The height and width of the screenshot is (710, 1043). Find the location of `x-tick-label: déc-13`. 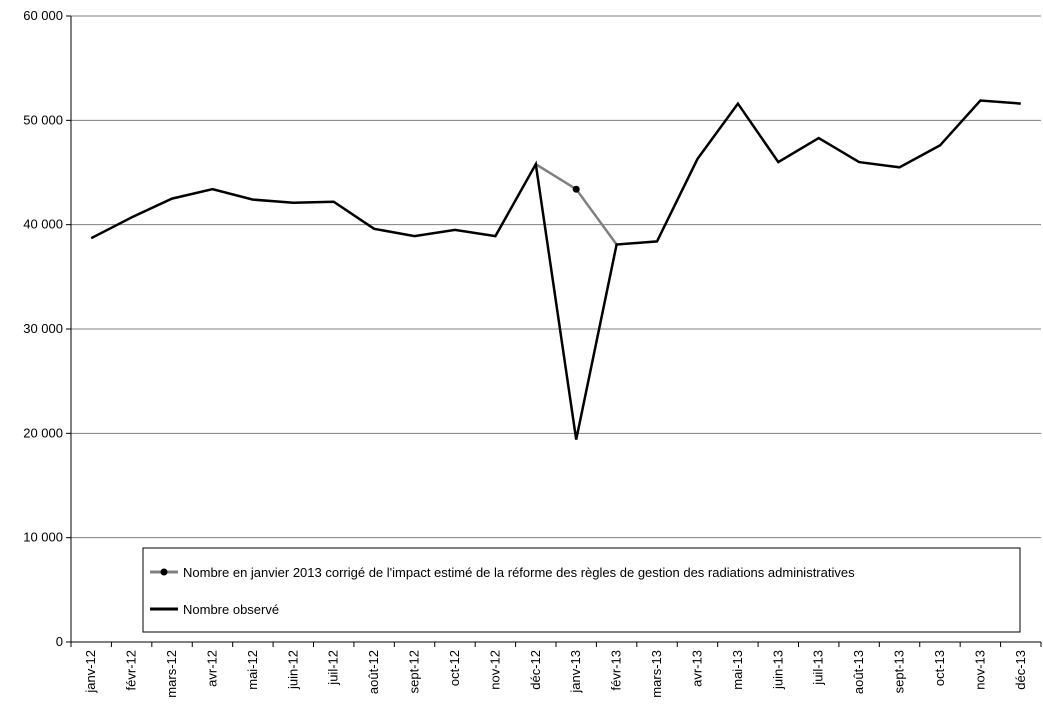

x-tick-label: déc-13 is located at coordinates (1020, 670).